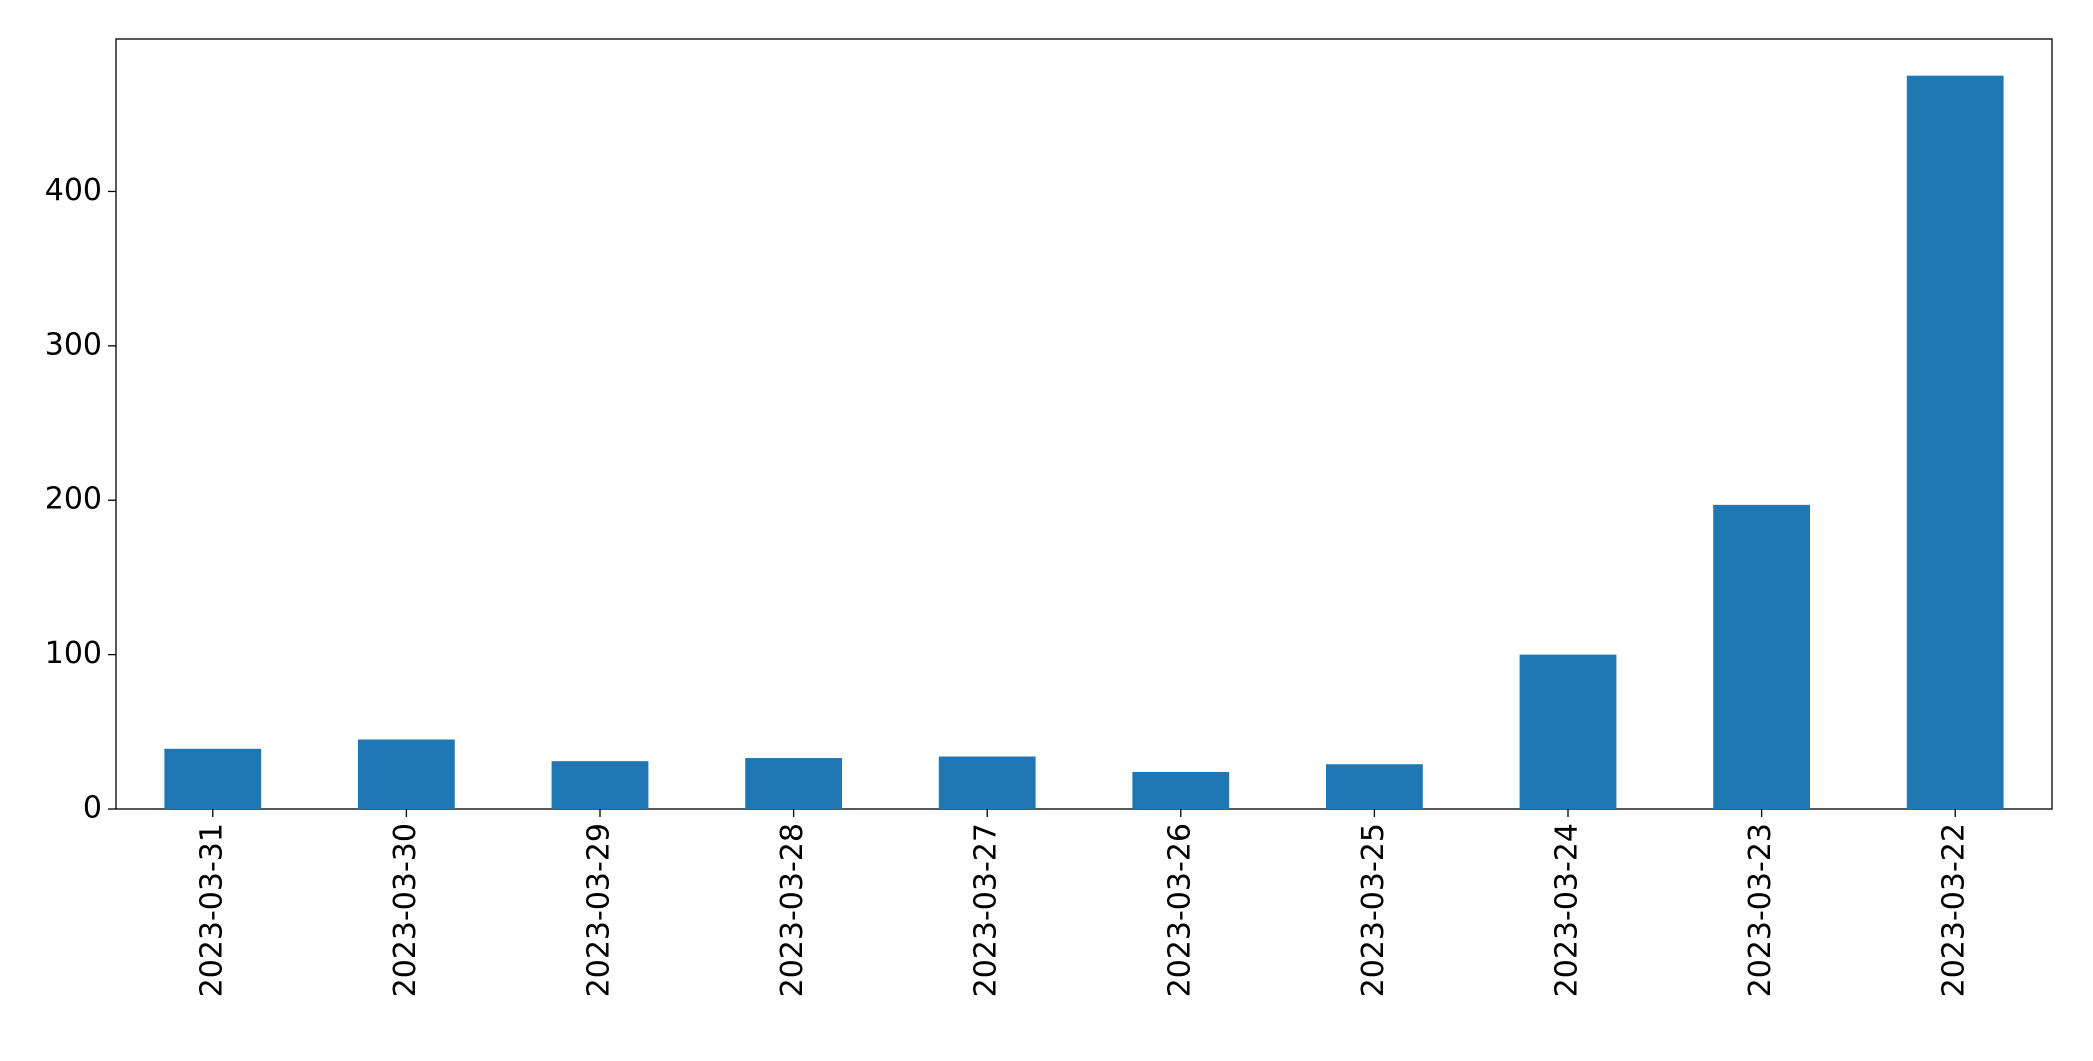 This screenshot has height=1061, width=2093. I want to click on x-tick-label: 2023-03-24, so click(1567, 910).